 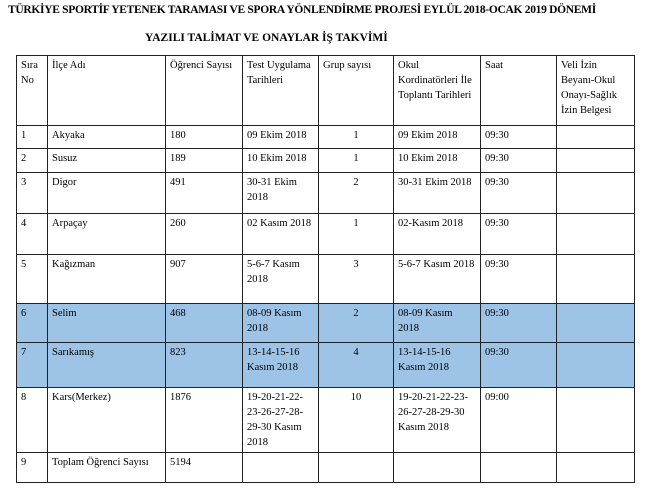 I want to click on table-cell: 5, so click(x=32, y=279).